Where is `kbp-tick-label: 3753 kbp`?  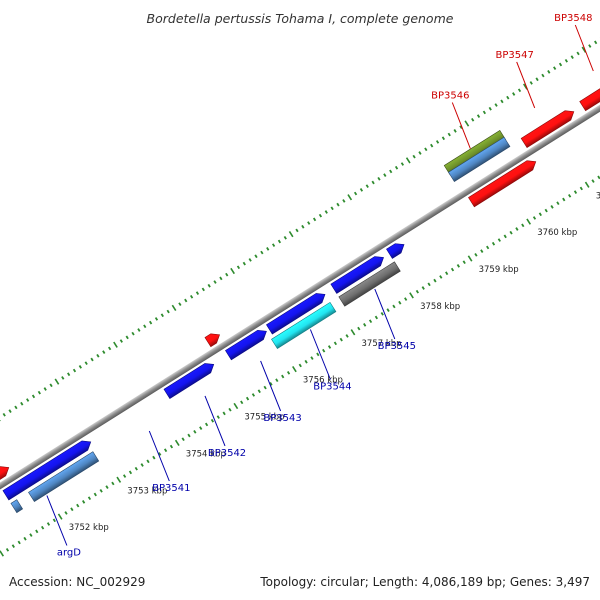 kbp-tick-label: 3753 kbp is located at coordinates (147, 491).